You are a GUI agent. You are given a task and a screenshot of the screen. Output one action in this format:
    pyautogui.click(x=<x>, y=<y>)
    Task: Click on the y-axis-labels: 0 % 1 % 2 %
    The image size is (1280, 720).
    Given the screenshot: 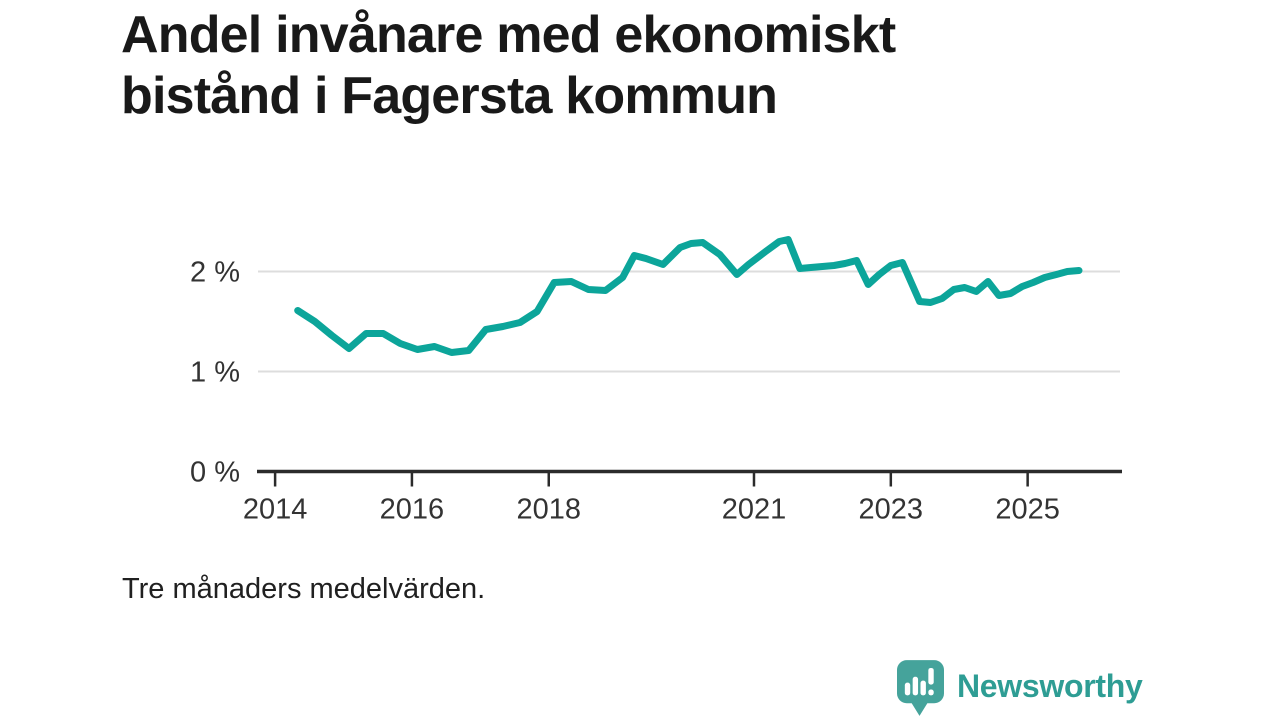 What is the action you would take?
    pyautogui.click(x=215, y=373)
    